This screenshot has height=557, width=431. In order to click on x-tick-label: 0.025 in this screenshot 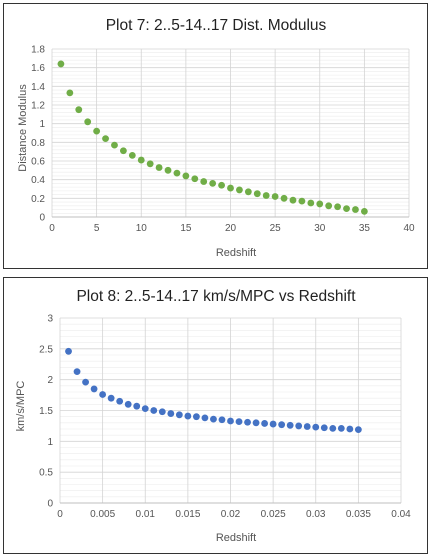, I will do `click(273, 514)`.